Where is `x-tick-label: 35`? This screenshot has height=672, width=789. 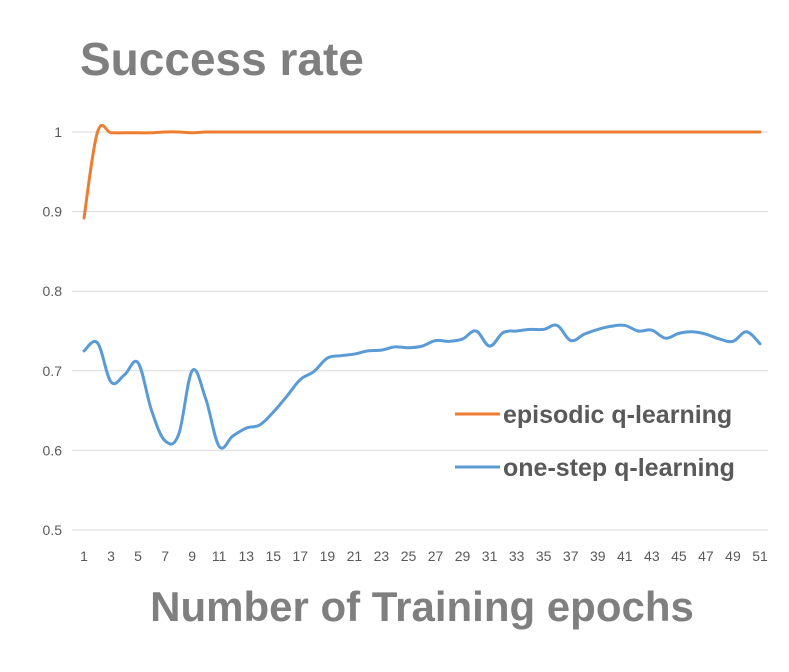 x-tick-label: 35 is located at coordinates (544, 556).